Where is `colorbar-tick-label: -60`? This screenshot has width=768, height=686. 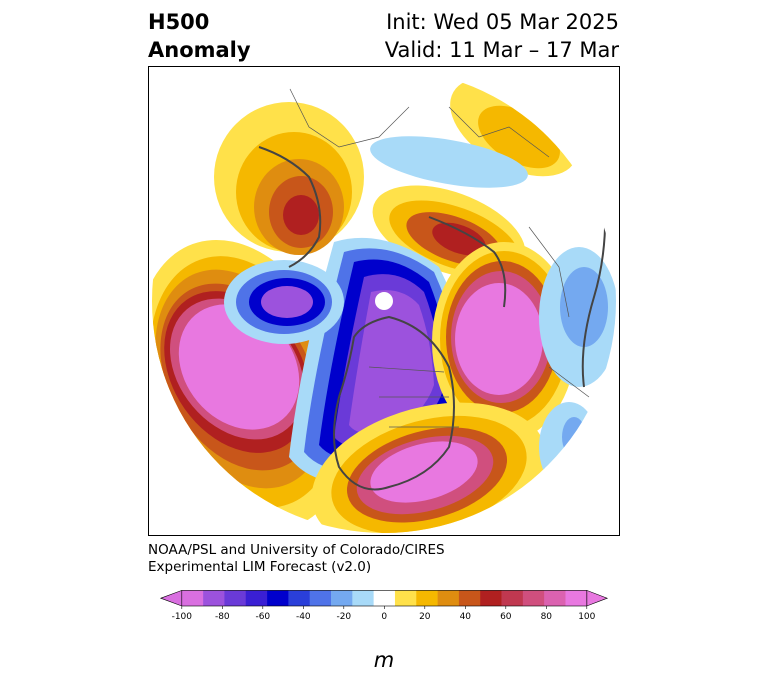
colorbar-tick-label: -60 is located at coordinates (262, 617).